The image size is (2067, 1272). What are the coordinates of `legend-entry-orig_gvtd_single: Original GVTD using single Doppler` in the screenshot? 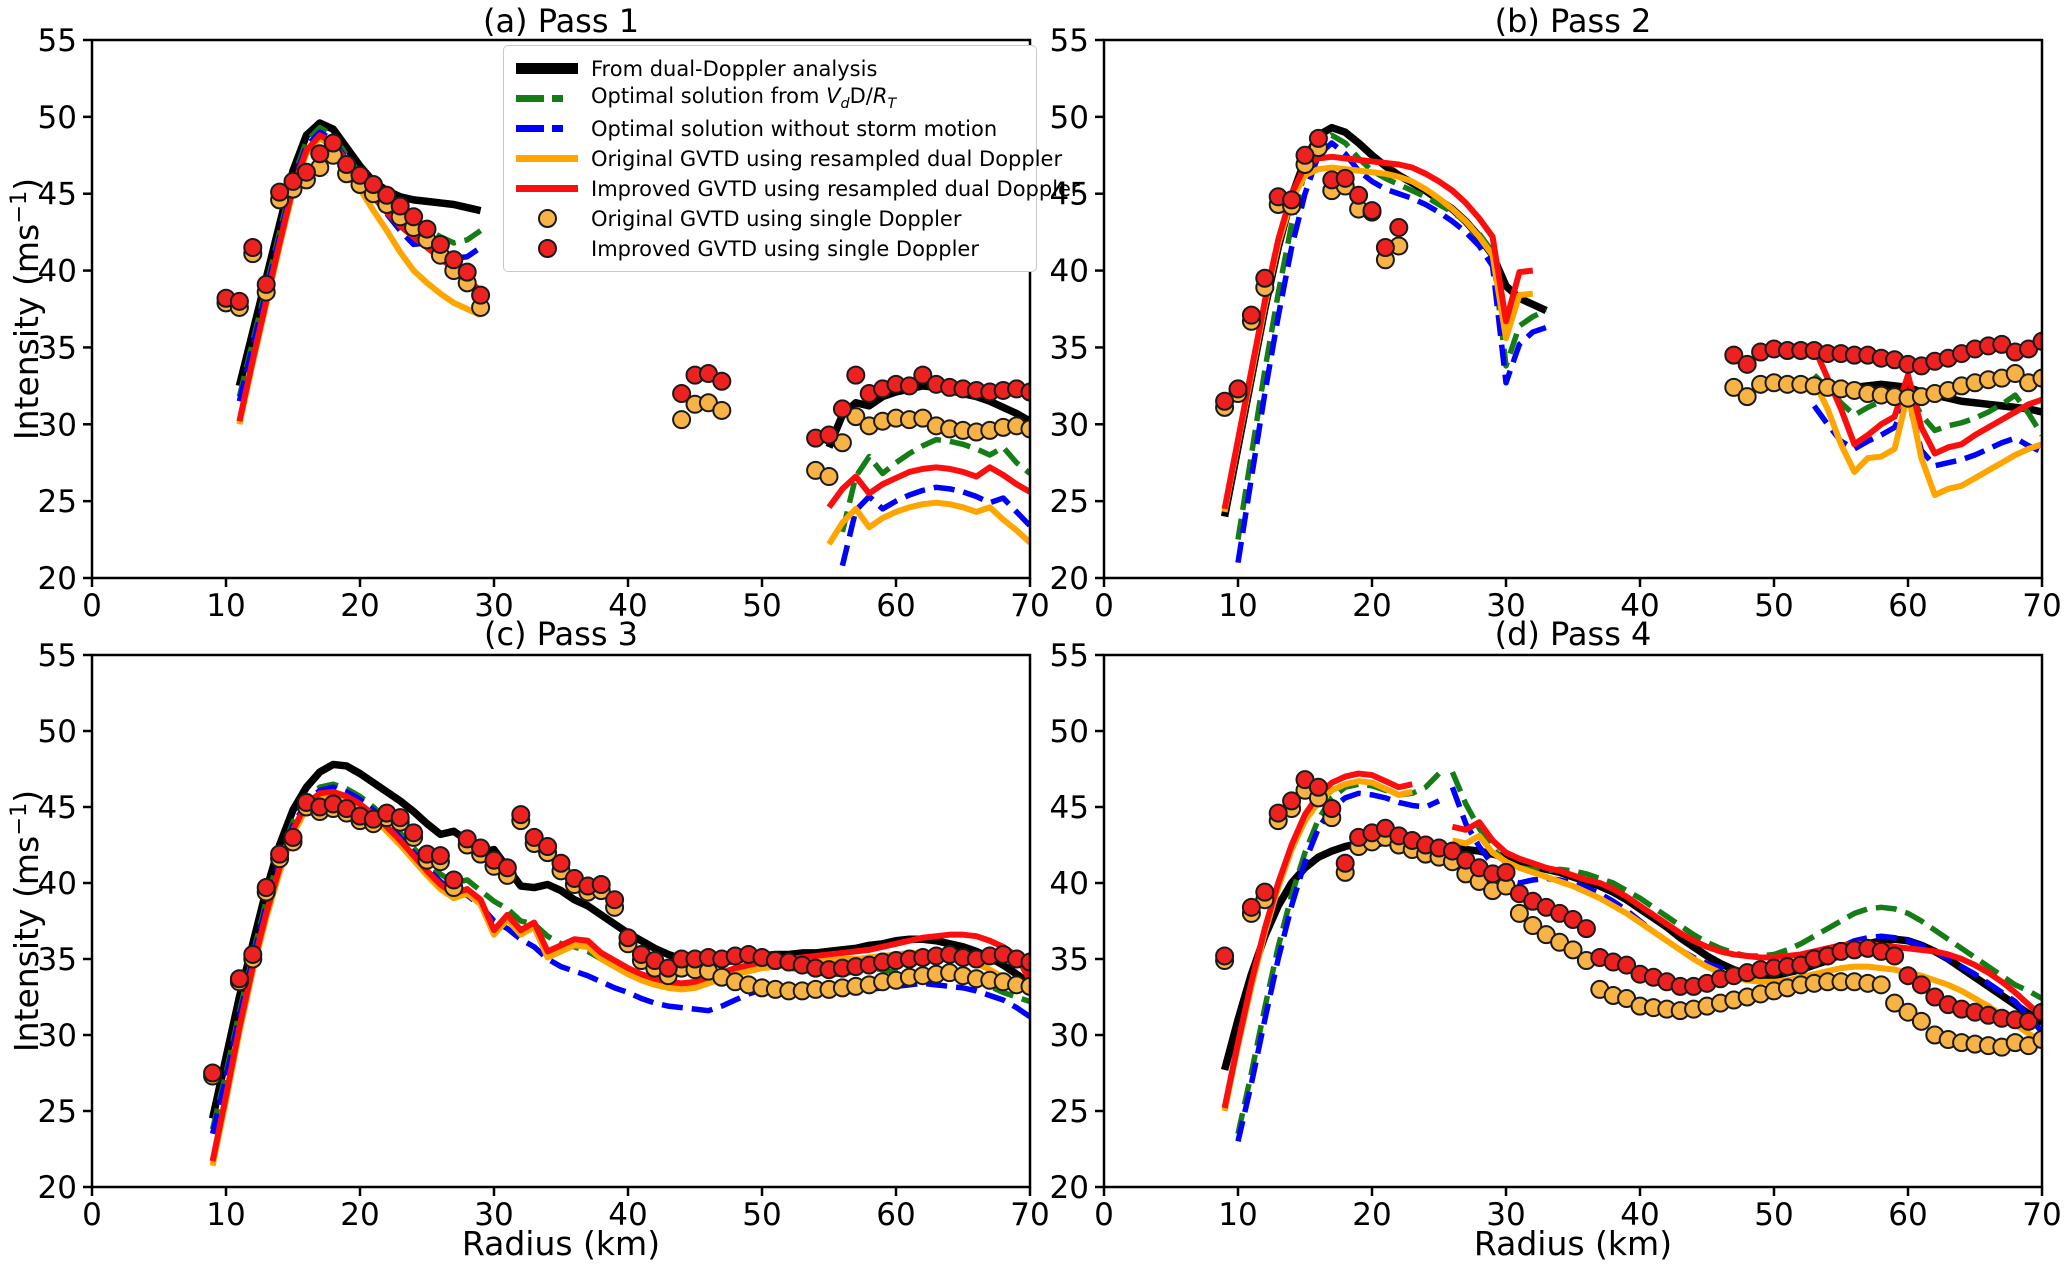 It's located at (770, 218).